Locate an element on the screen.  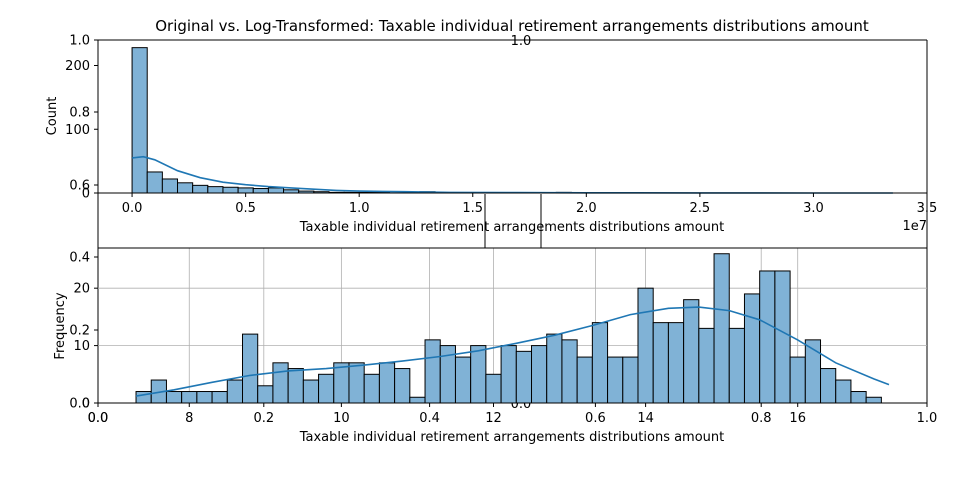
overlay-top-y-tick-label: 0.6 is located at coordinates (79, 186).